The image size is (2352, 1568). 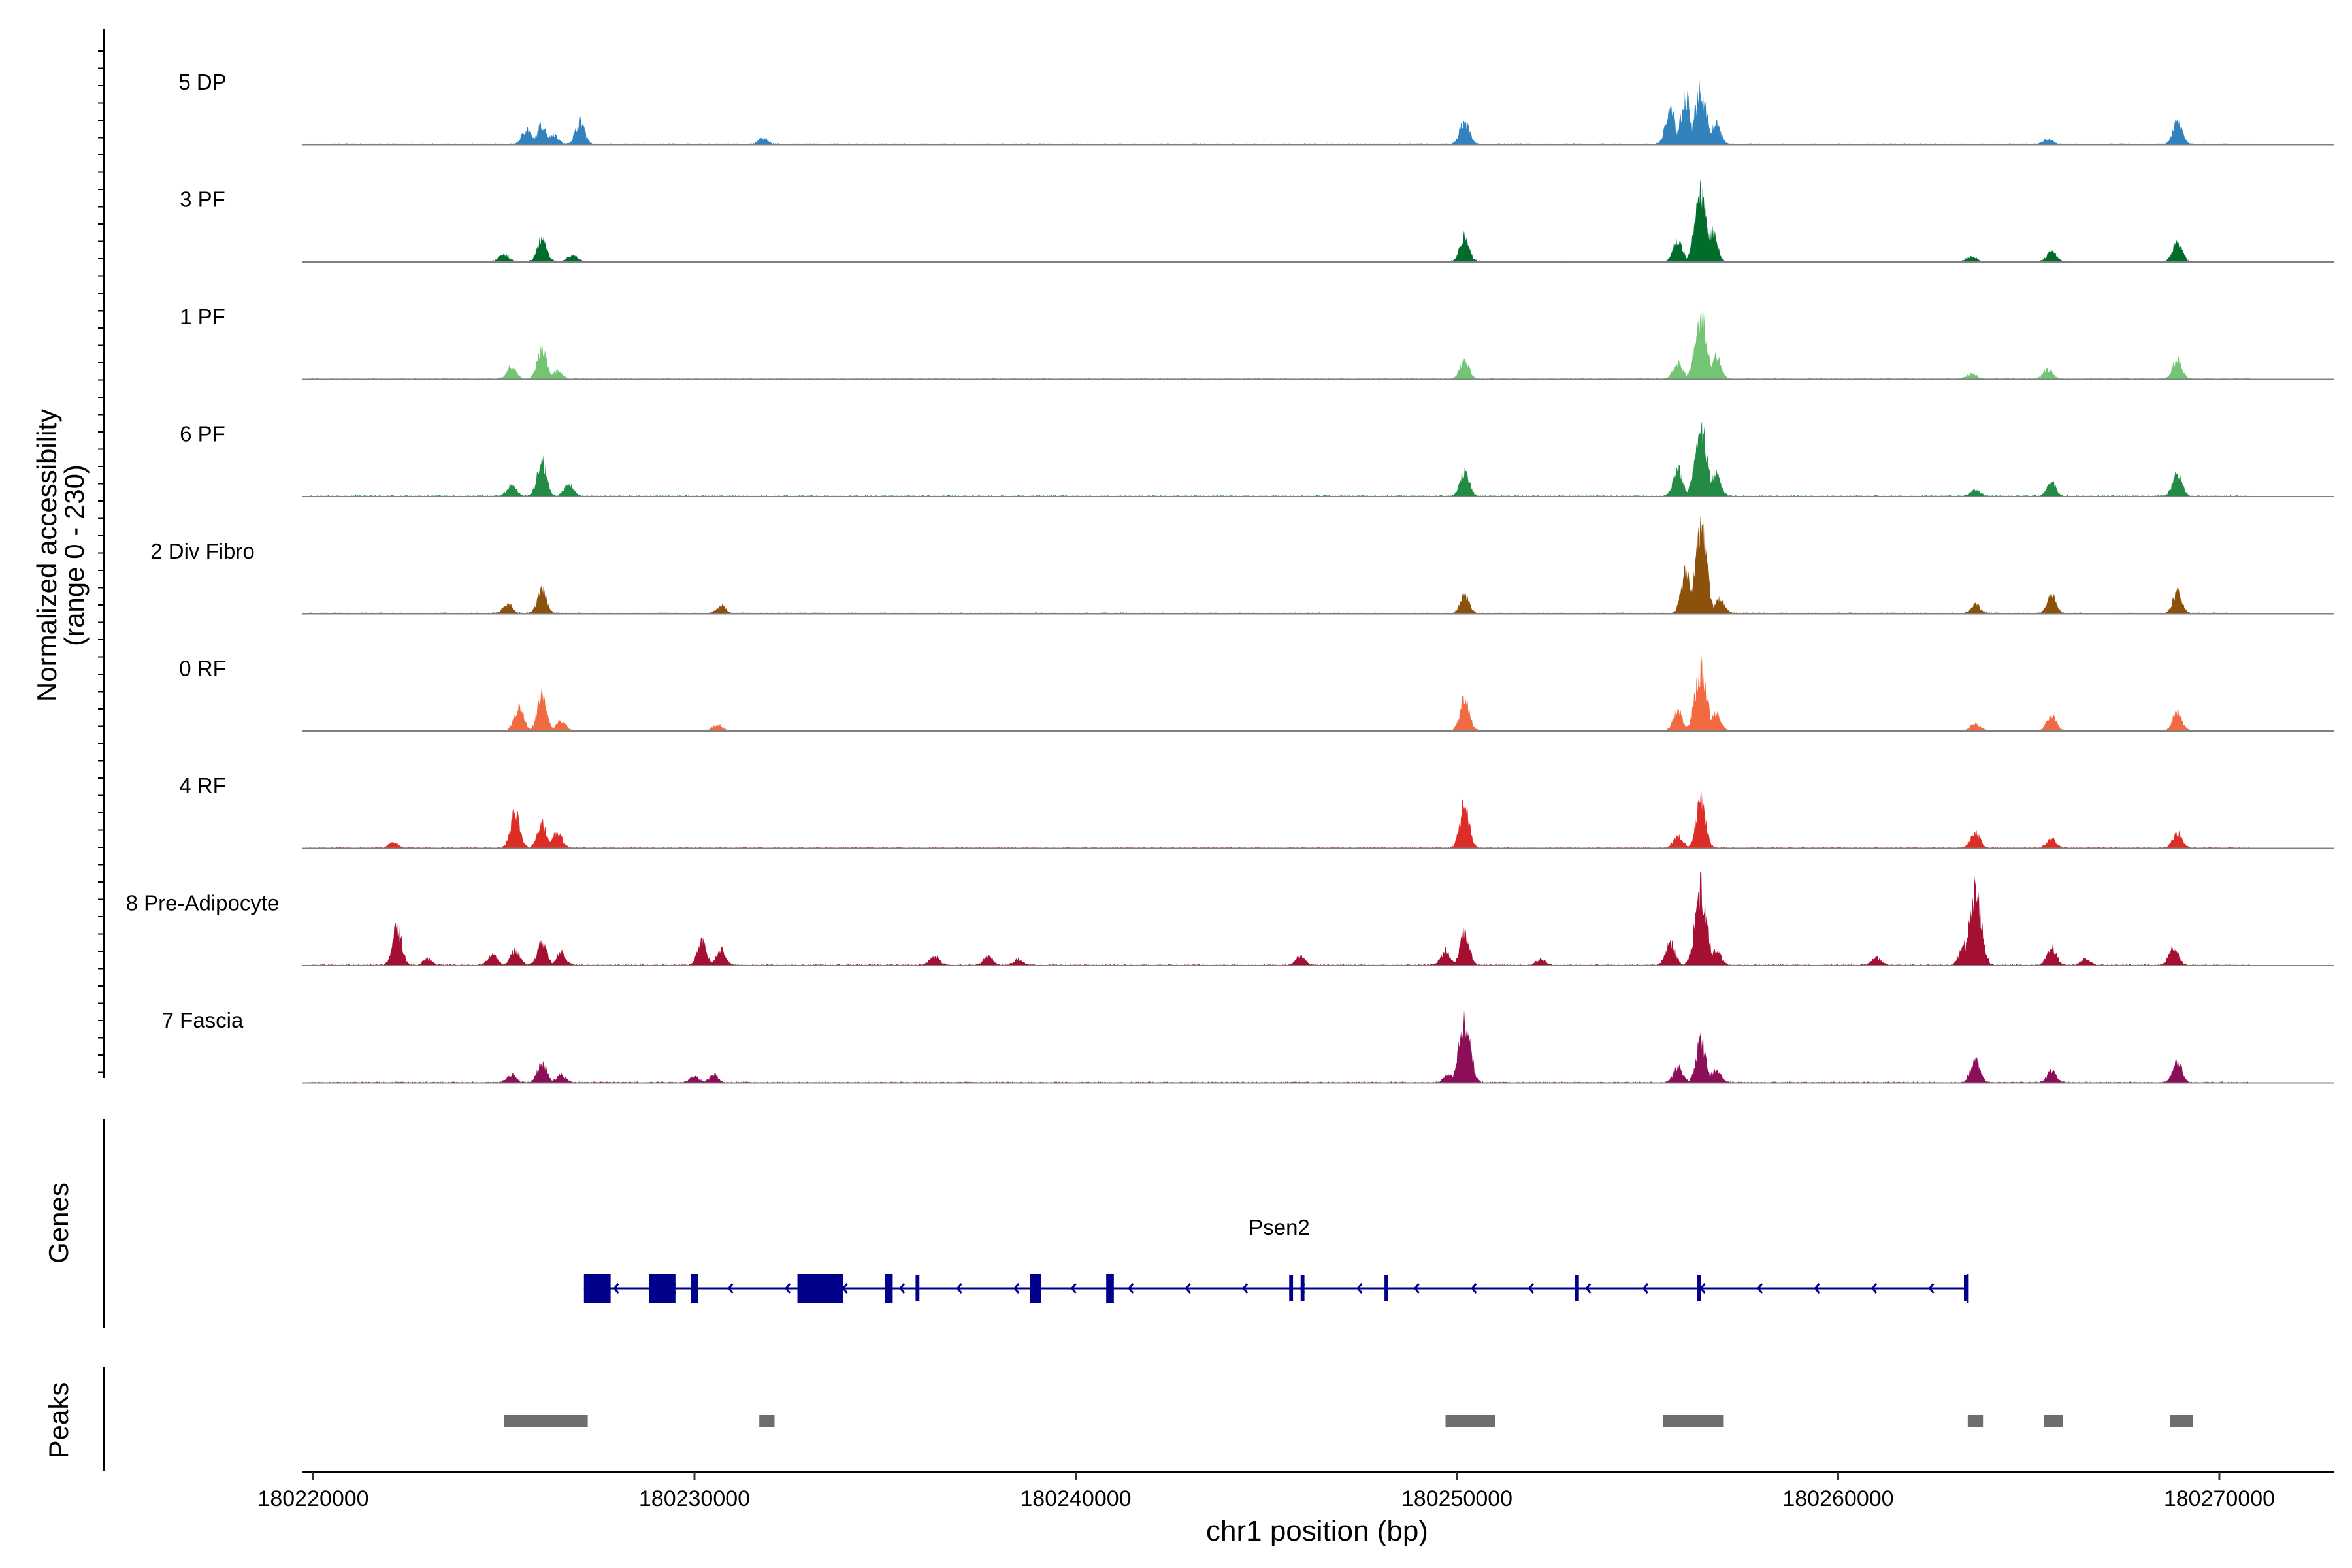 I want to click on coverage-ylabel-range: (range 0 - 230), so click(x=74, y=555).